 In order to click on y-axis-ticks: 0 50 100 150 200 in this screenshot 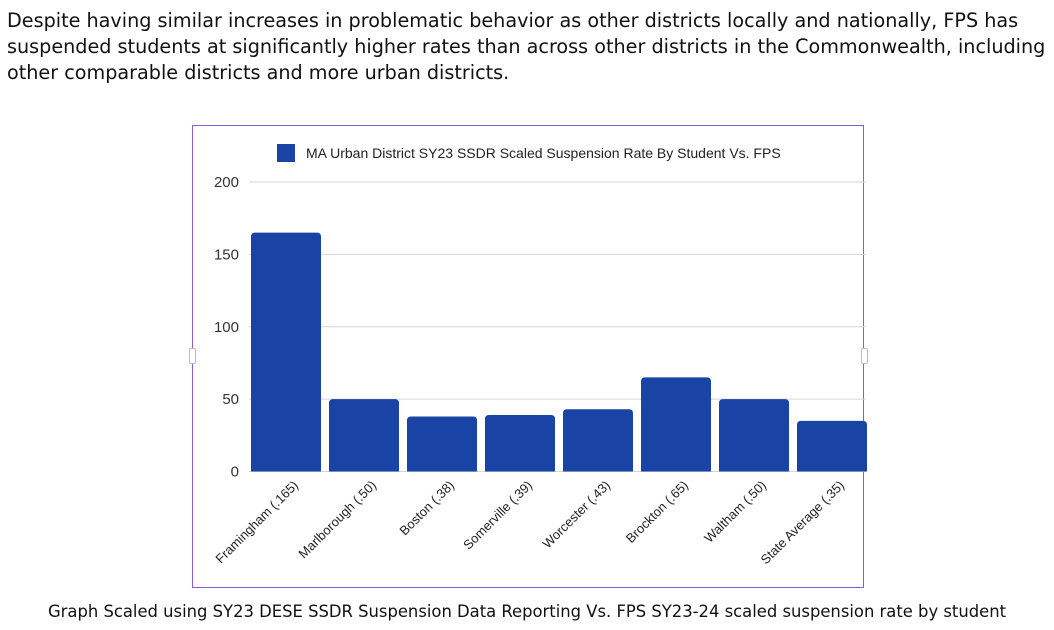, I will do `click(226, 327)`.